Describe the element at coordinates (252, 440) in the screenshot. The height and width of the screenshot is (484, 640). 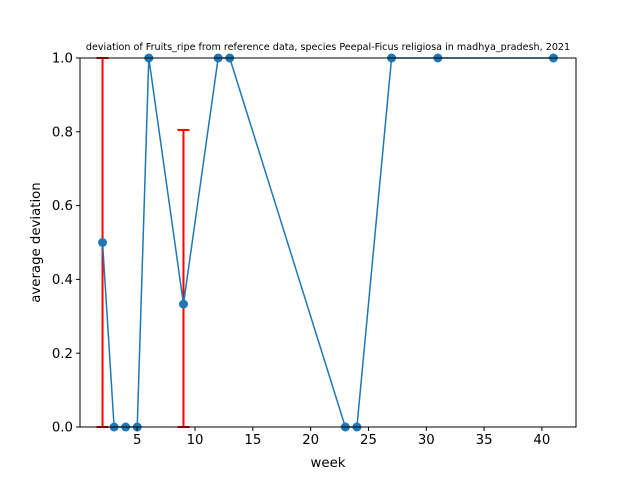
I see `x-tick-label: 15` at that location.